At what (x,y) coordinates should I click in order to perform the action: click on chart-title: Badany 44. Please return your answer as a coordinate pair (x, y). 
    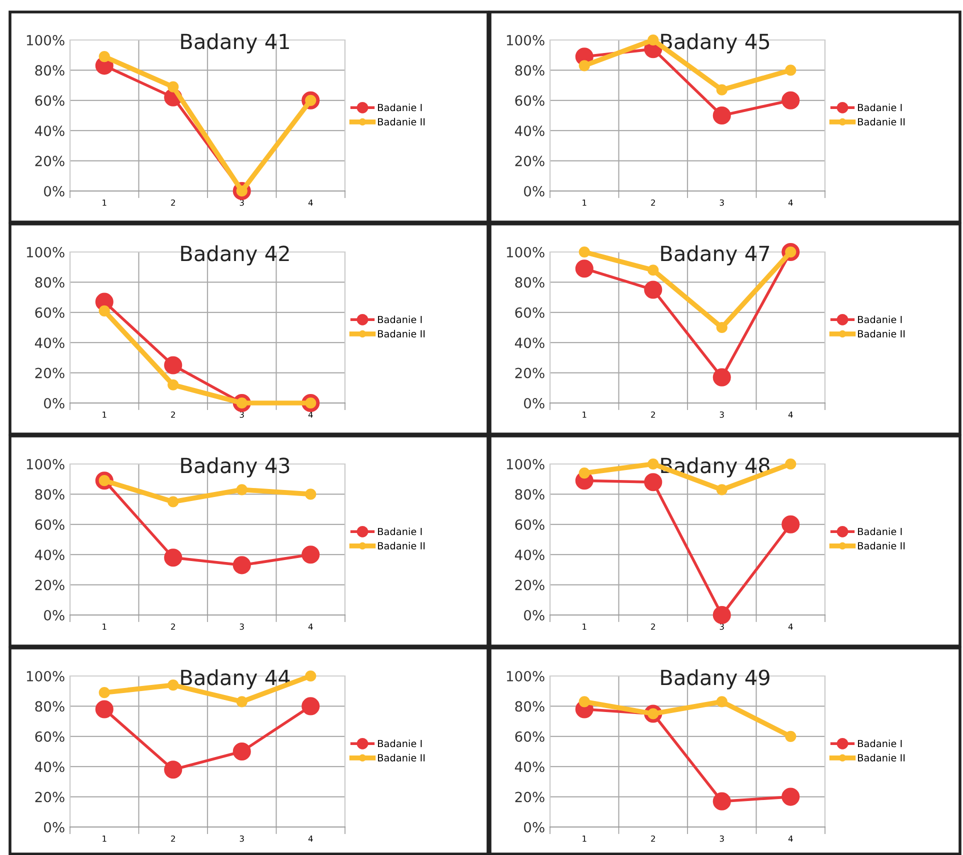
    Looking at the image, I should click on (235, 679).